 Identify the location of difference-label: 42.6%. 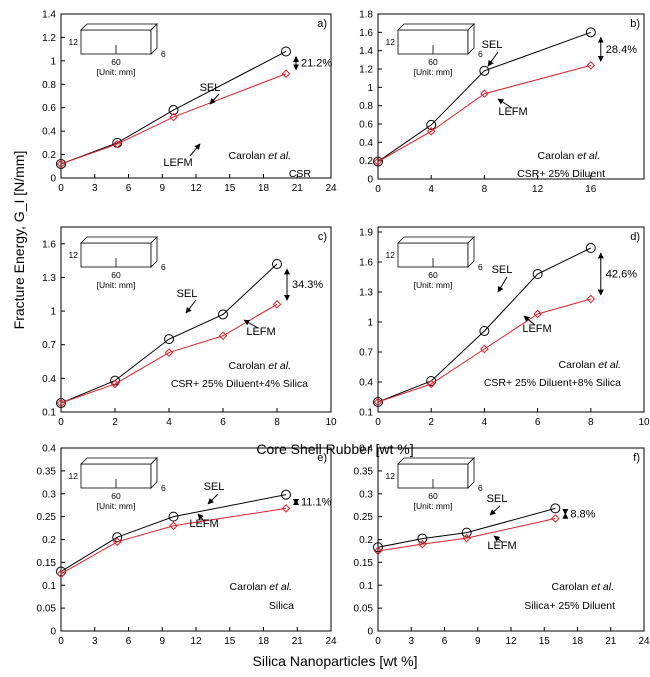
(621, 275).